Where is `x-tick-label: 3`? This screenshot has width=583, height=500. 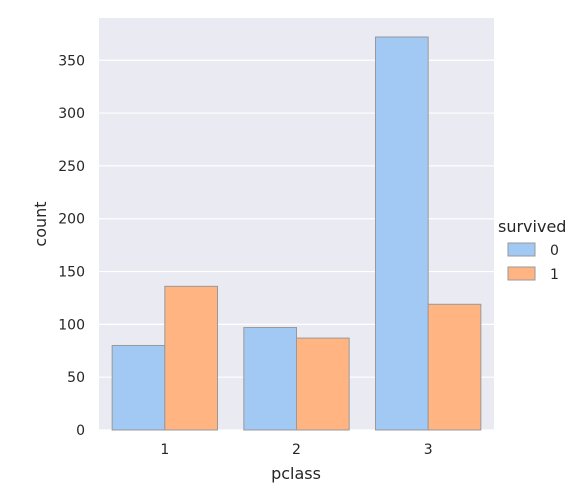
x-tick-label: 3 is located at coordinates (428, 450).